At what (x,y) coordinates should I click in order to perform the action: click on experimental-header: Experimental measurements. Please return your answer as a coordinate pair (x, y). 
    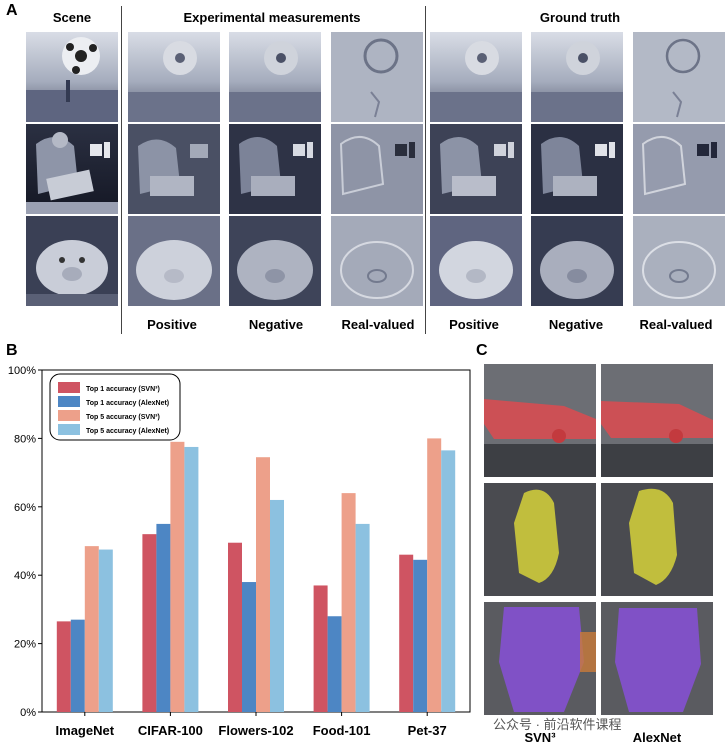
    Looking at the image, I should click on (272, 17).